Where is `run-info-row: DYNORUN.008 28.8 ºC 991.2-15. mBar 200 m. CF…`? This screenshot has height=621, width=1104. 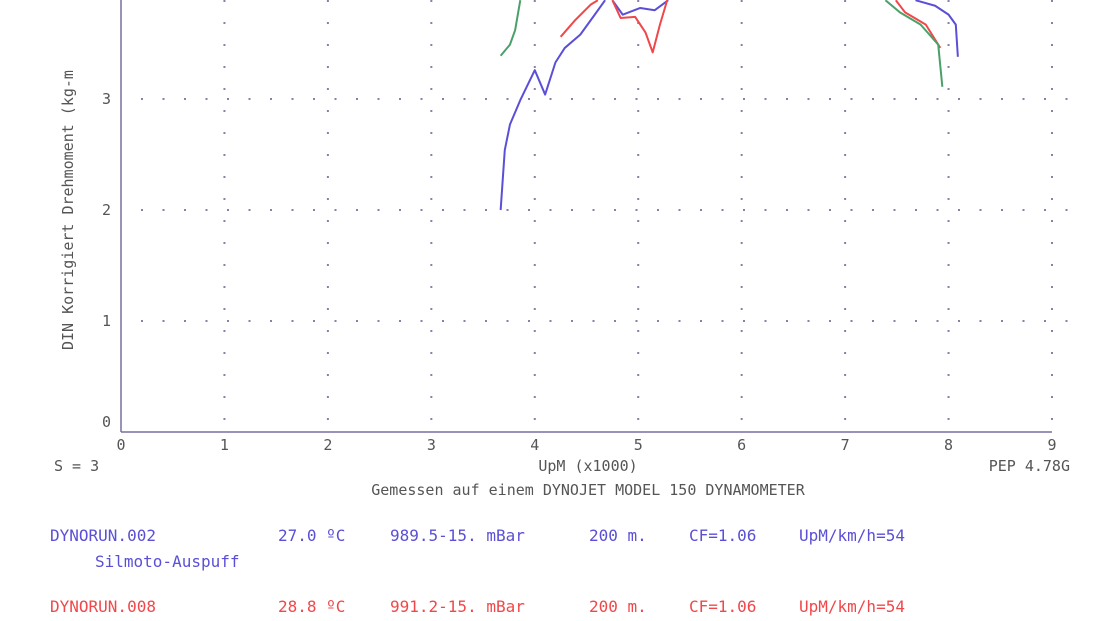 run-info-row: DYNORUN.008 28.8 ºC 991.2-15. mBar 200 m. CF… is located at coordinates (570, 607).